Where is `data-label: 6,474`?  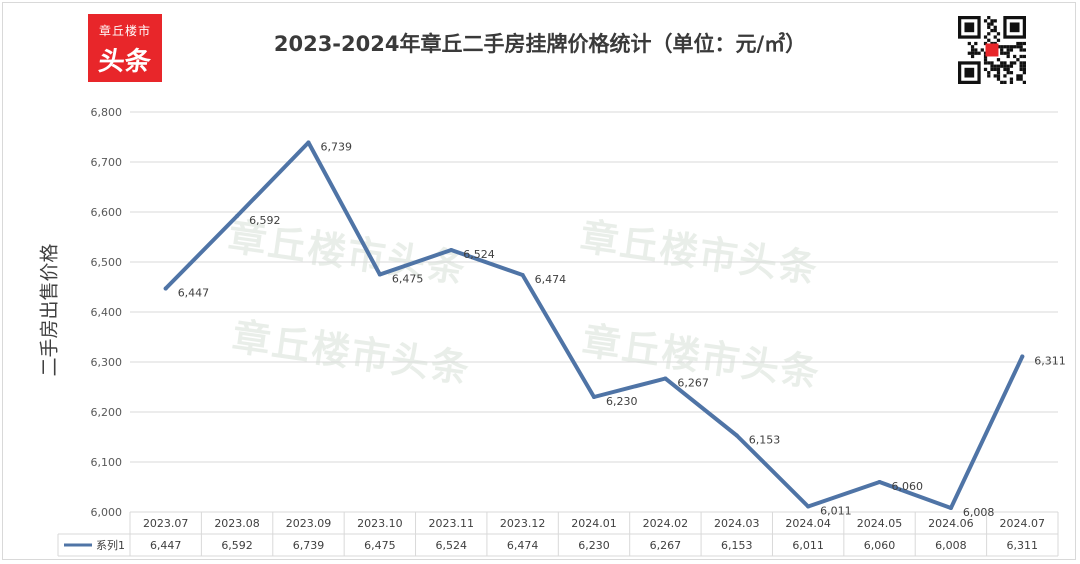 data-label: 6,474 is located at coordinates (551, 279).